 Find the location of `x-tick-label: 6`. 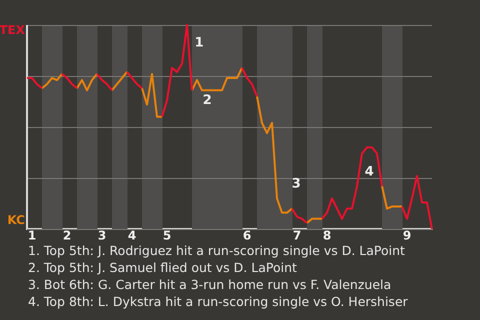

x-tick-label: 6 is located at coordinates (247, 235).